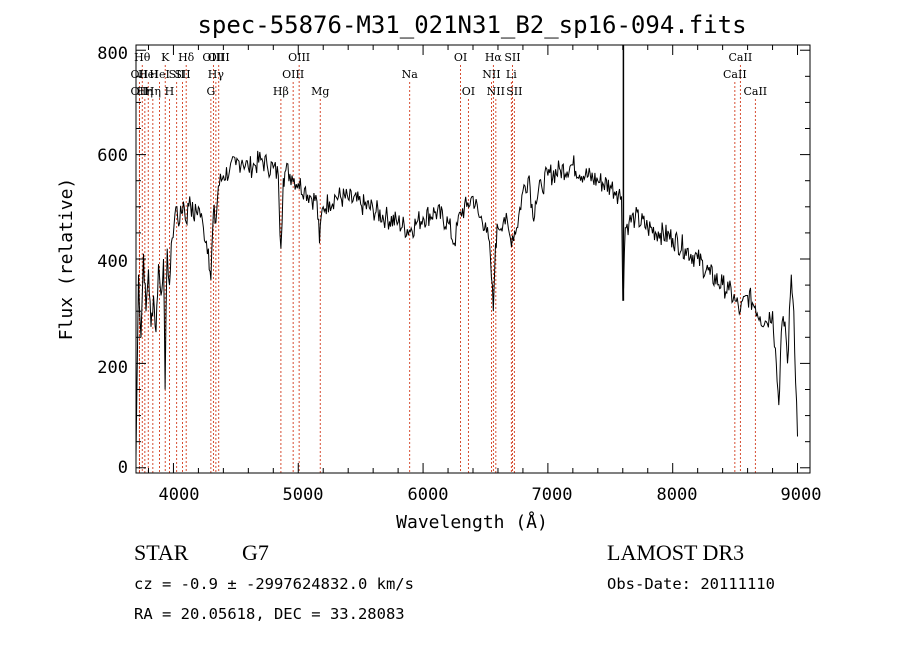 This screenshot has height=649, width=900. Describe the element at coordinates (170, 91) in the screenshot. I see `line-label: H` at that location.